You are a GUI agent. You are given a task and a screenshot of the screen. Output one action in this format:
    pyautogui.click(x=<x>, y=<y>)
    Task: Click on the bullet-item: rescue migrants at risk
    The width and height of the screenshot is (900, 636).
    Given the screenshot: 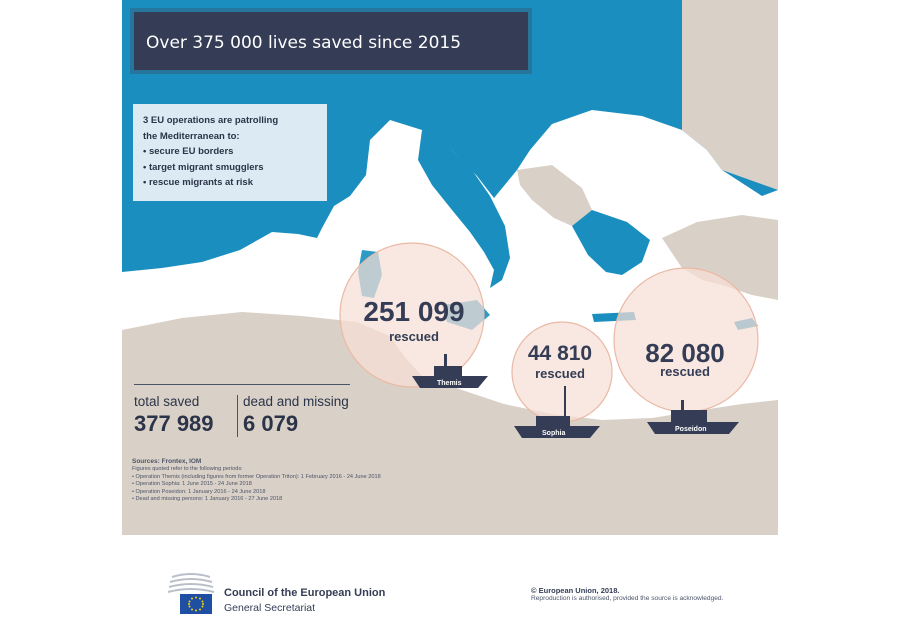 What is the action you would take?
    pyautogui.click(x=235, y=183)
    